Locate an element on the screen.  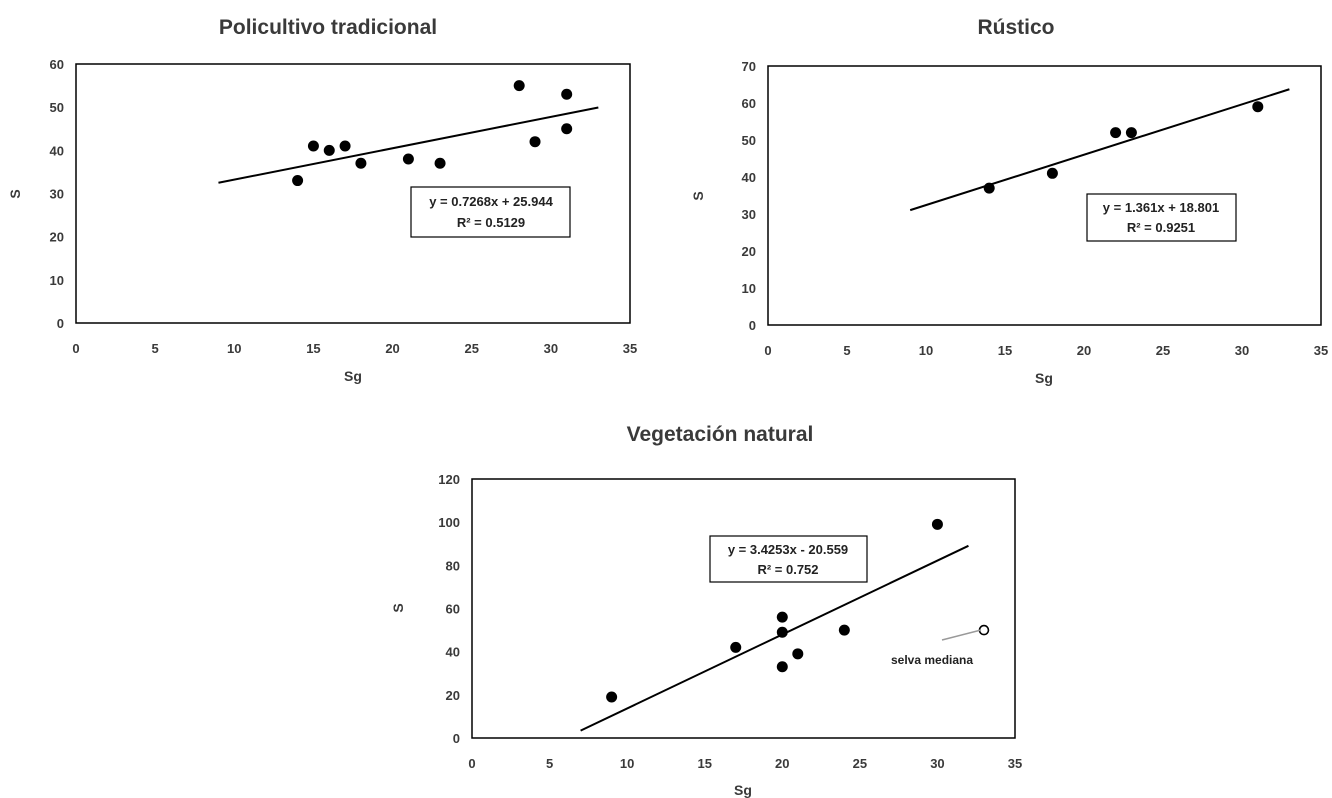
plot-area is located at coordinates (743, 608).